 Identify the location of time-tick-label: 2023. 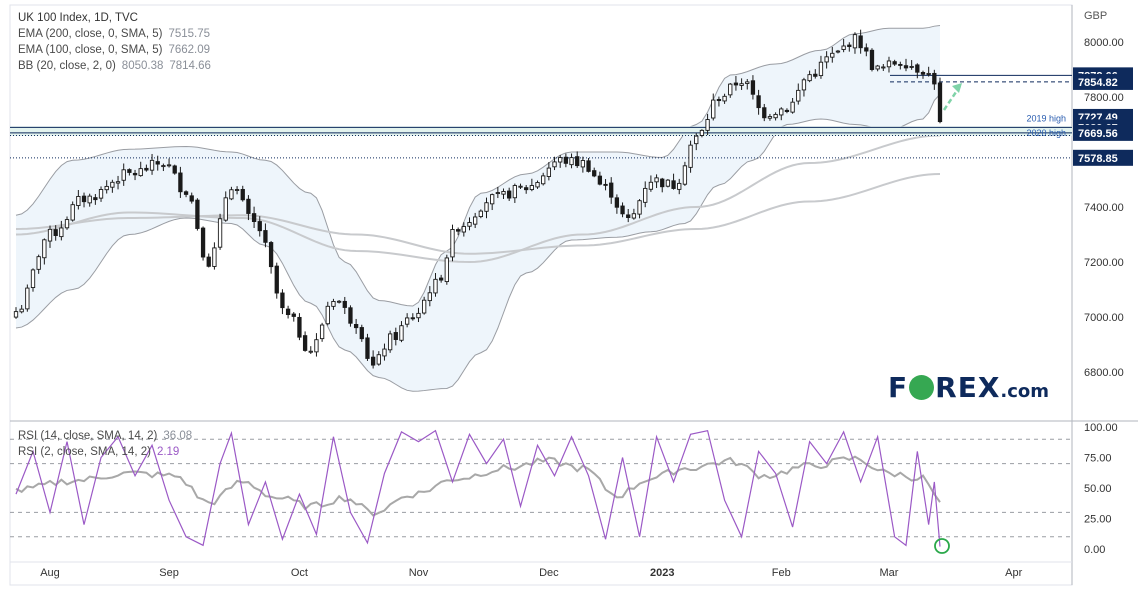
(662, 573).